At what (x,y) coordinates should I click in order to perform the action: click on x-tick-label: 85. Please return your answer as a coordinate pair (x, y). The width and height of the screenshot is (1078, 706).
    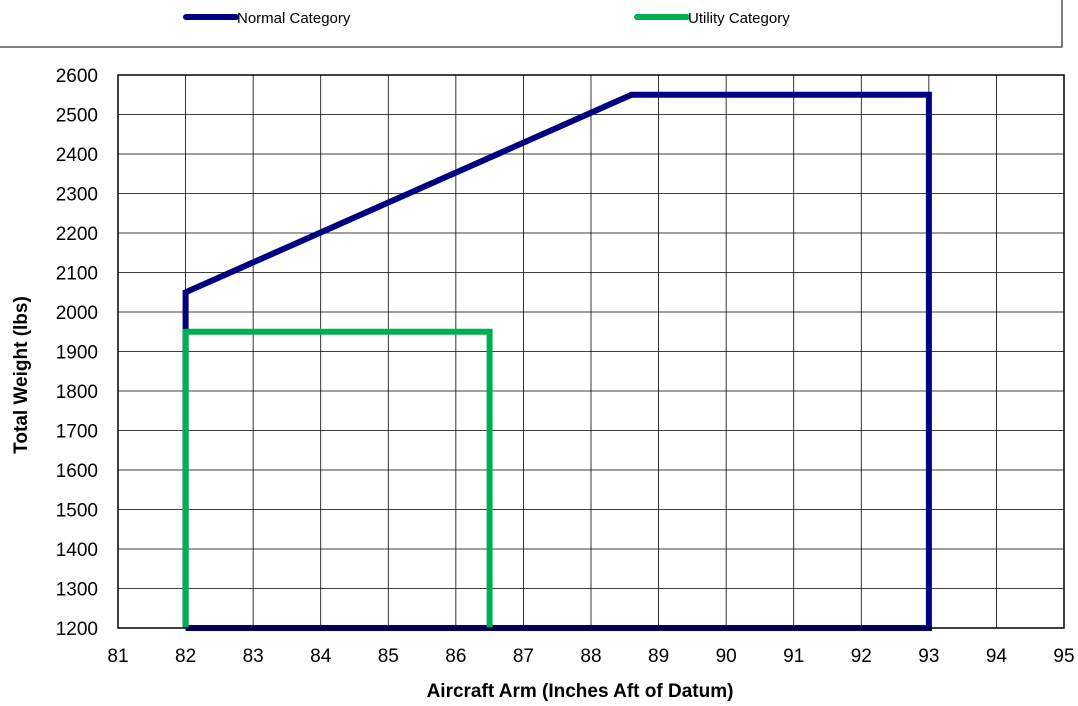
    Looking at the image, I should click on (388, 656).